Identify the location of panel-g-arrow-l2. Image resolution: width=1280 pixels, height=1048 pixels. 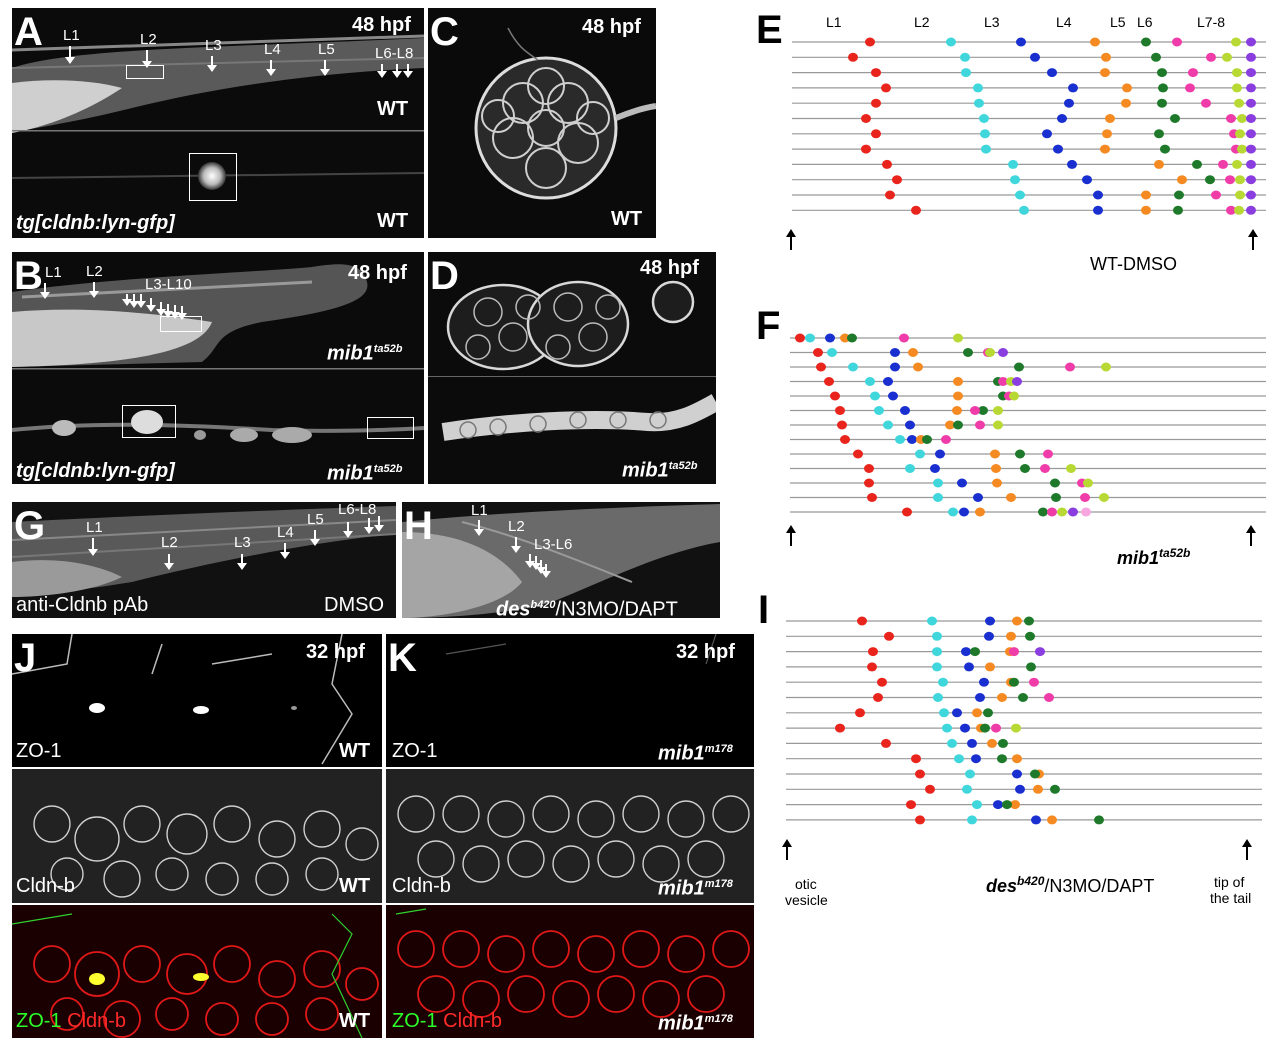
(169, 562).